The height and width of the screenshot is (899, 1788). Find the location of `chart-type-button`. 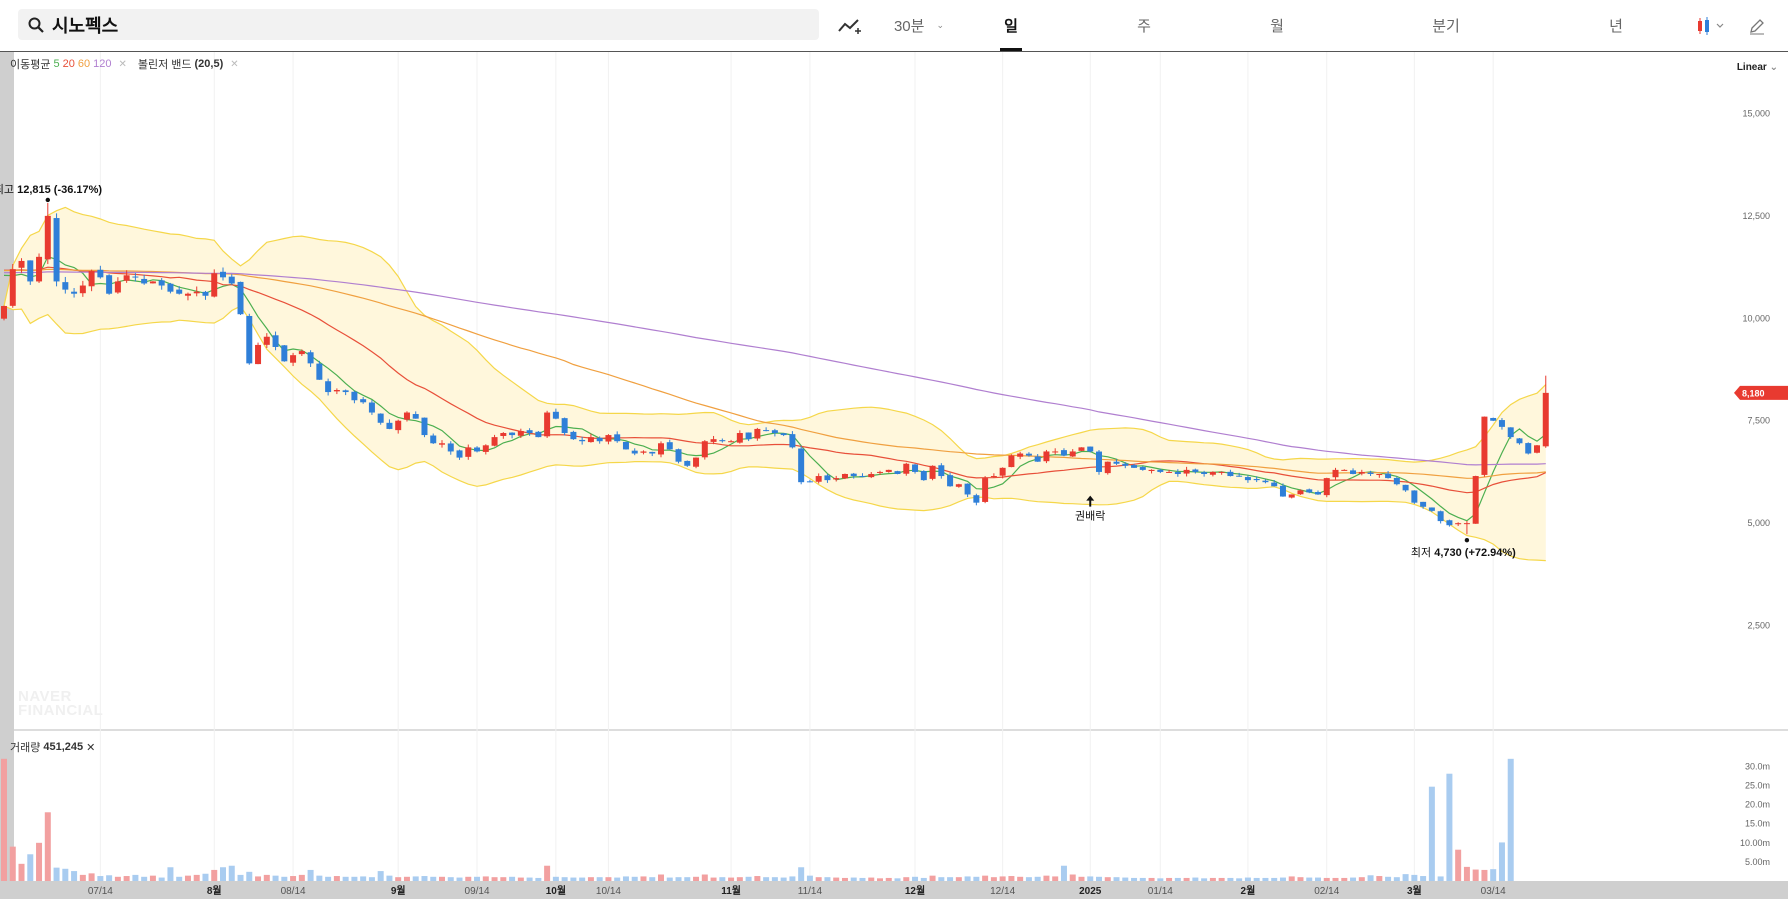

chart-type-button is located at coordinates (1710, 25).